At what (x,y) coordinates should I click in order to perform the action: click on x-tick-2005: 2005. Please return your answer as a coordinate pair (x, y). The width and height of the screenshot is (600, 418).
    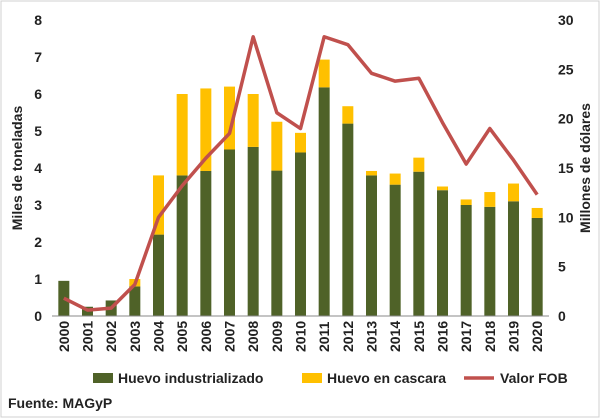
    Looking at the image, I should click on (182, 336).